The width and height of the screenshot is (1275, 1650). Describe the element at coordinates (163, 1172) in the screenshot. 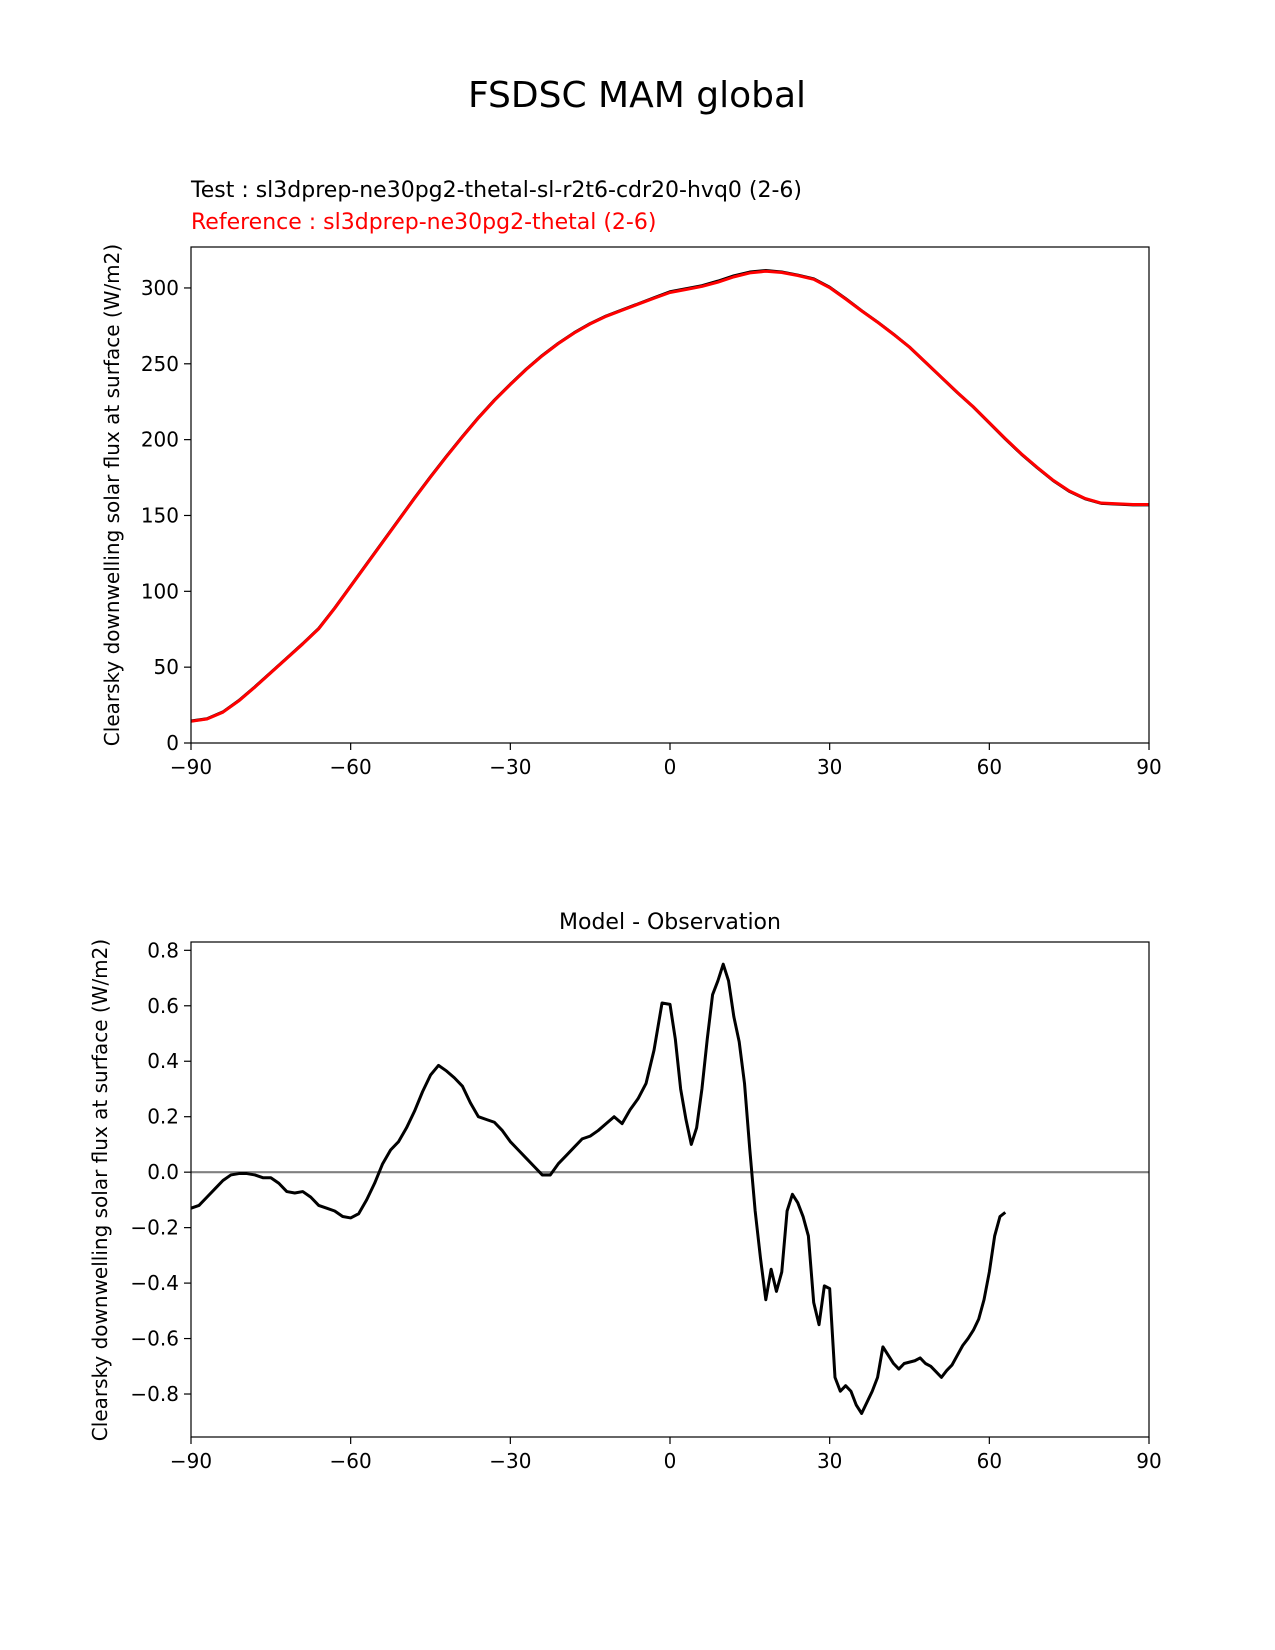

I see `bottom-y-tick-label: 0.0` at that location.